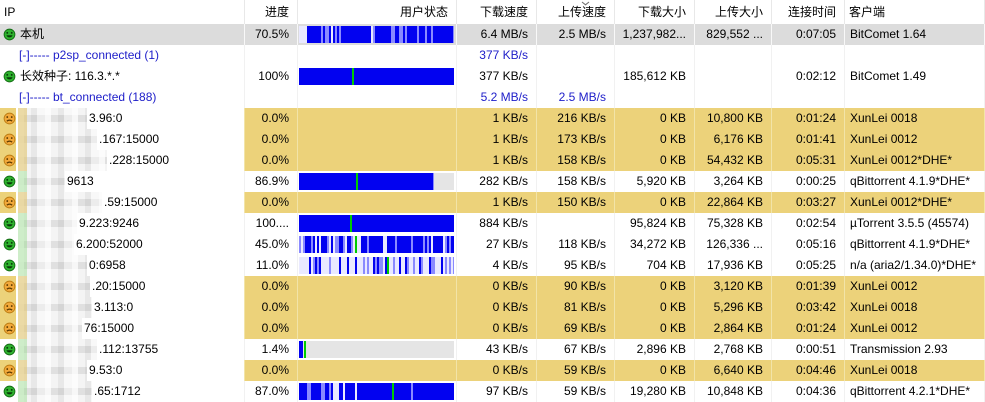 The height and width of the screenshot is (402, 985). I want to click on column-header-dl: 下载速度, so click(497, 12).